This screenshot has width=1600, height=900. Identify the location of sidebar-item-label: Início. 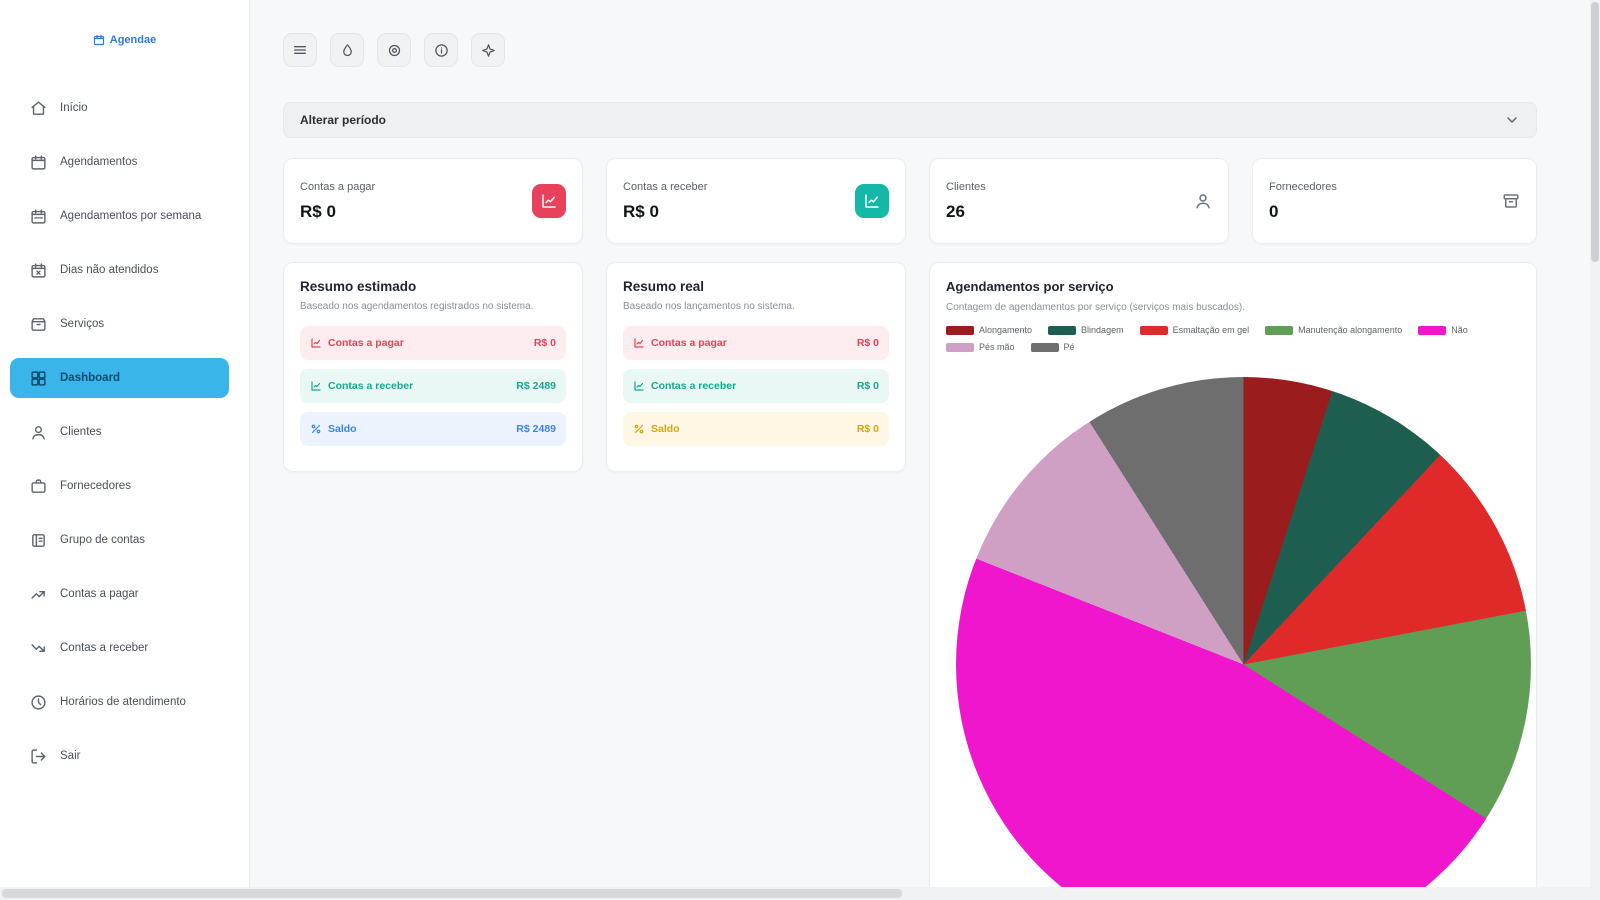
(74, 108).